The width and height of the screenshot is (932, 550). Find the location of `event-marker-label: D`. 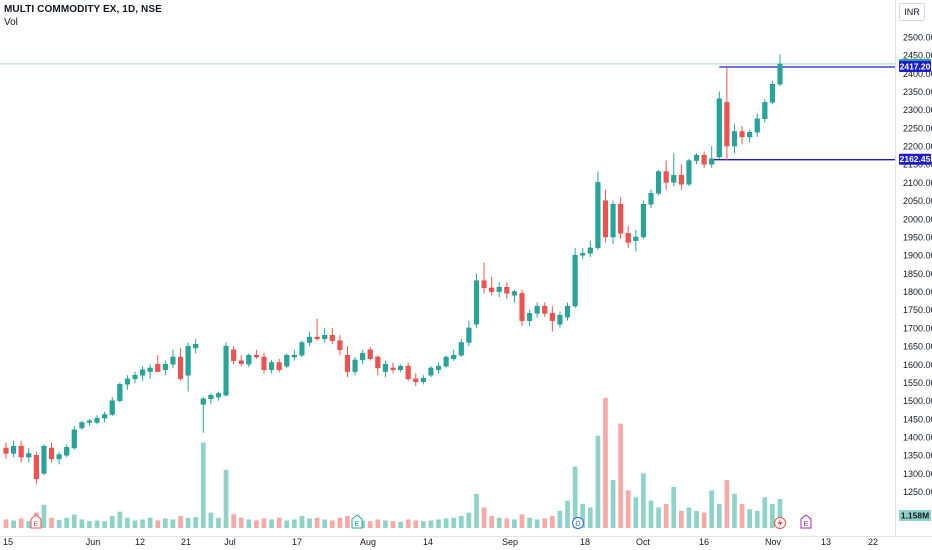

event-marker-label: D is located at coordinates (578, 523).